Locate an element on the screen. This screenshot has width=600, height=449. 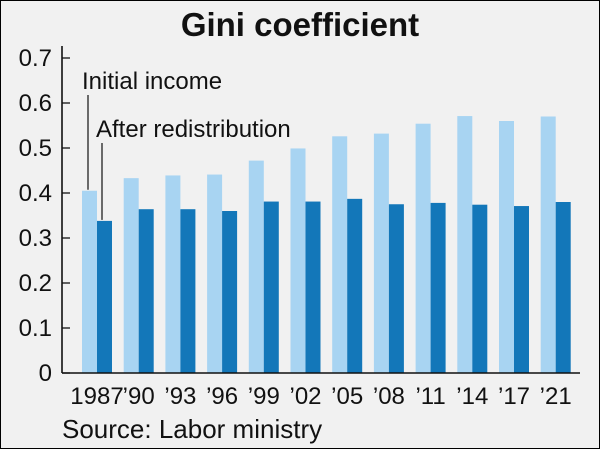
chart-title: Gini coefficient is located at coordinates (300, 24).